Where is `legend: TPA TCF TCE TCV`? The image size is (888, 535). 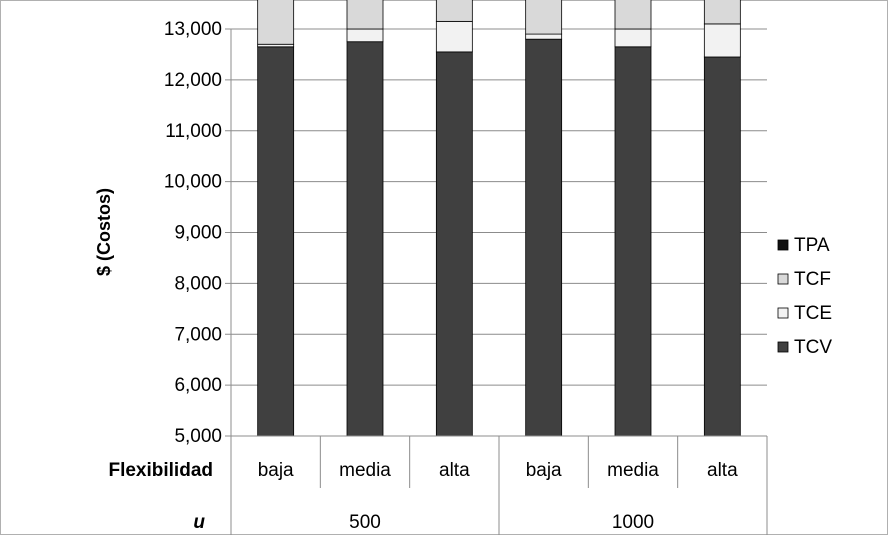
legend: TPA TCF TCE TCV is located at coordinates (804, 296).